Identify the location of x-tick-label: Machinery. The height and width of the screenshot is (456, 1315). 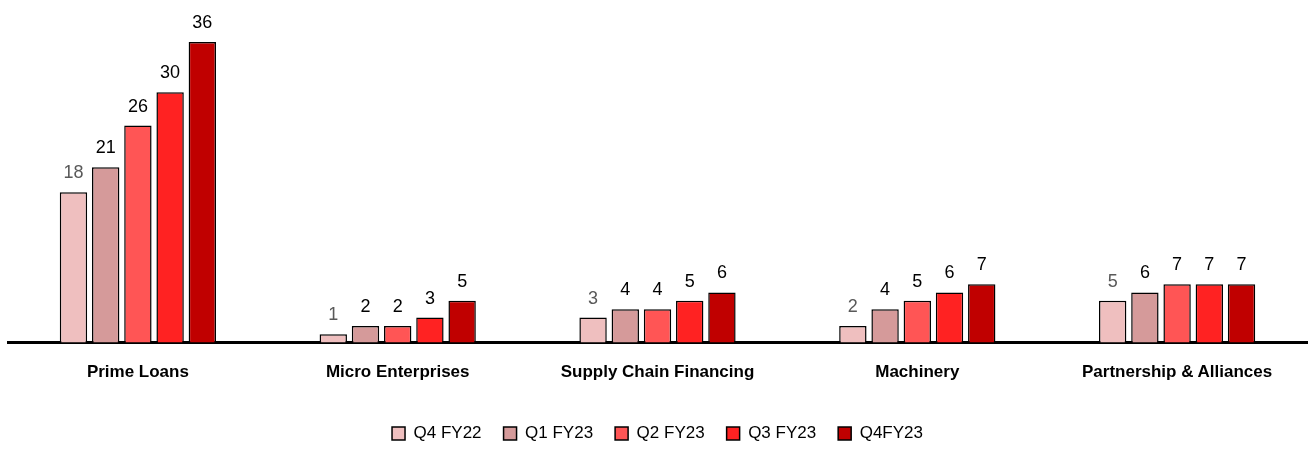
(917, 372).